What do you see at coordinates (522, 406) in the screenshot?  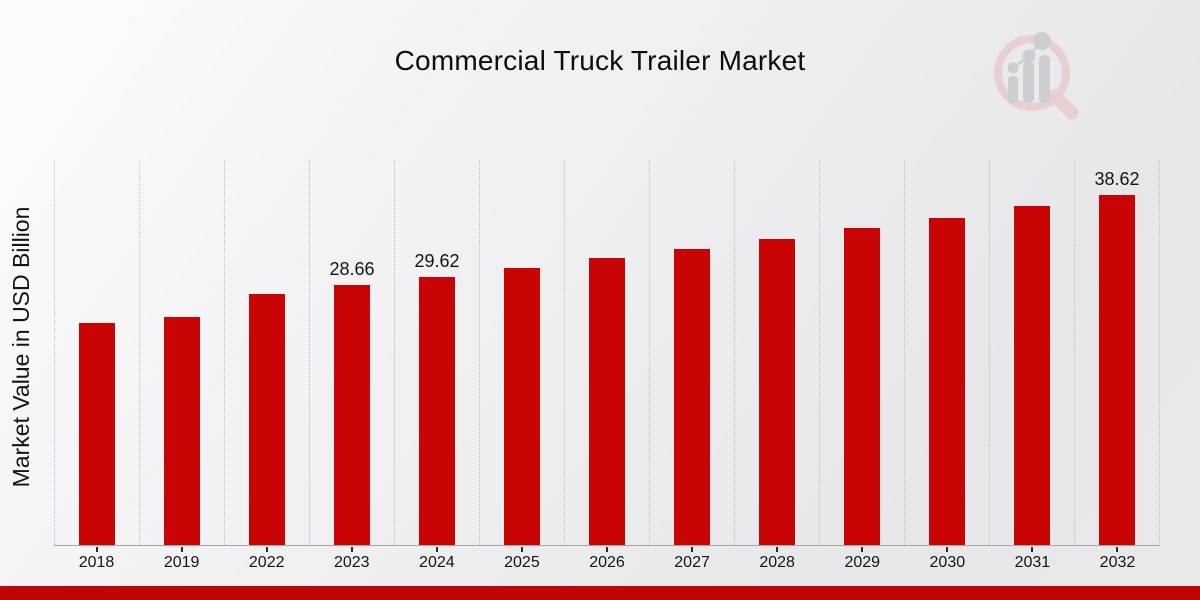 I see `bar-2025` at bounding box center [522, 406].